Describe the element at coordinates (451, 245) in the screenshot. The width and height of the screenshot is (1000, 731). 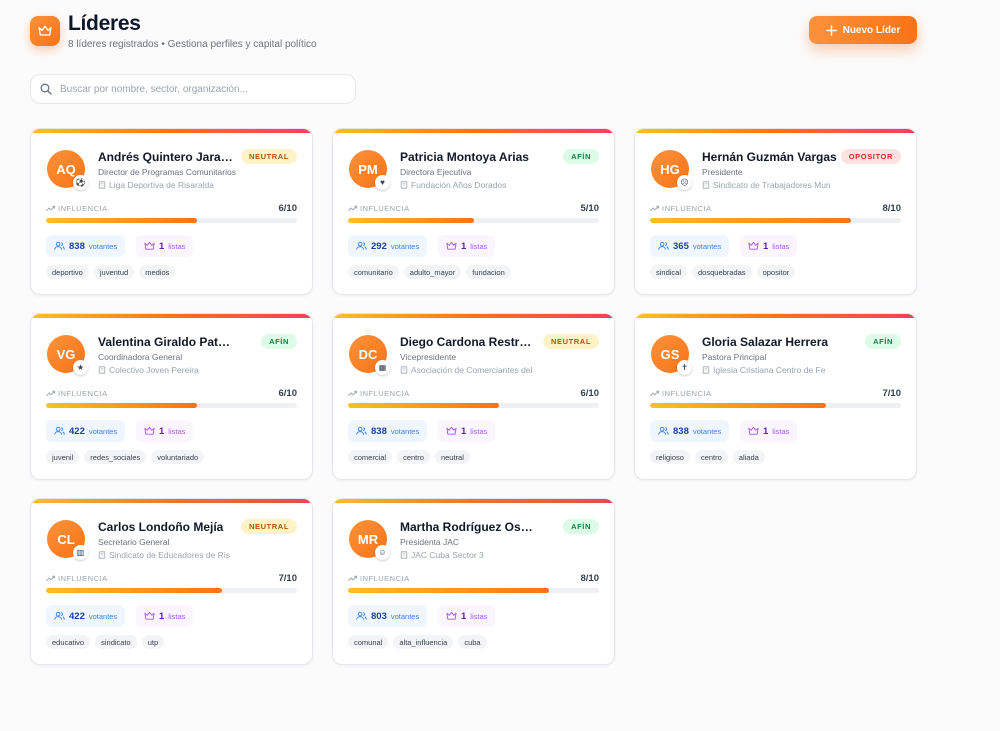
I see `crown-icon` at that location.